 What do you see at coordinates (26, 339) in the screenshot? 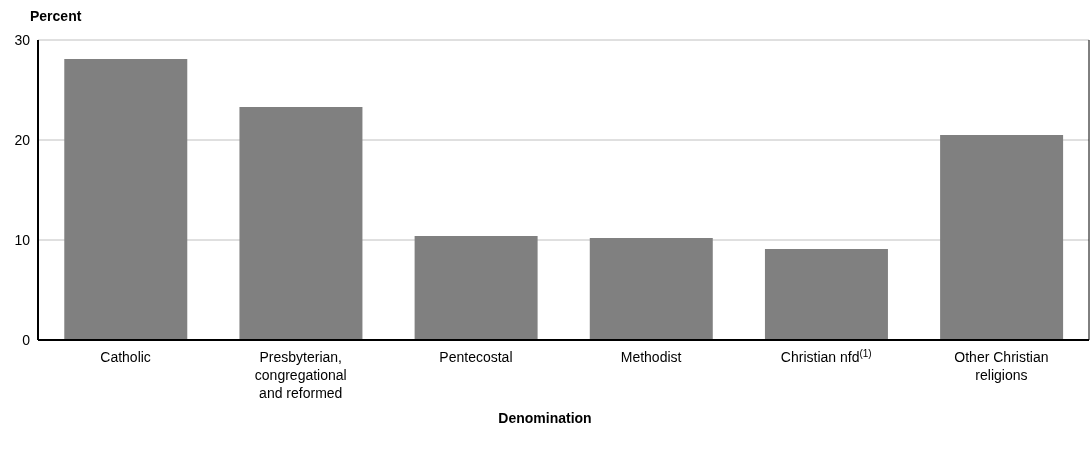
I see `y-tick-label: 0` at bounding box center [26, 339].